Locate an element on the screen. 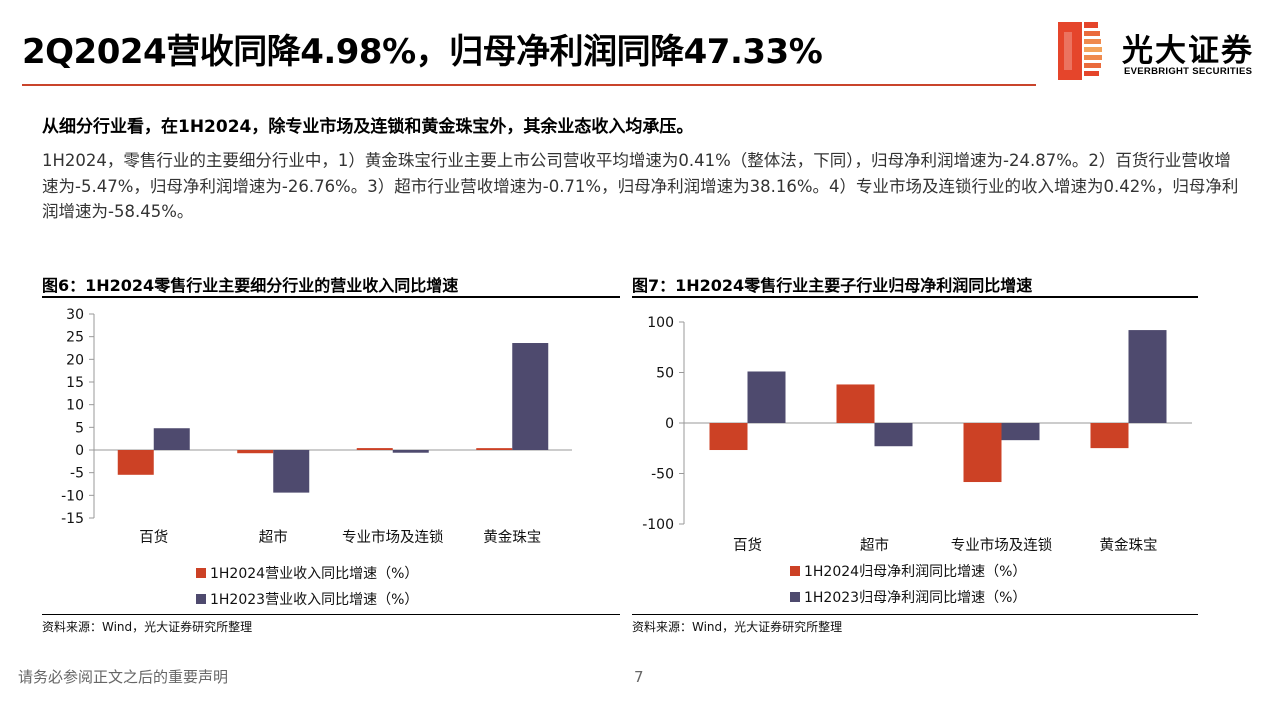 Image resolution: width=1280 pixels, height=720 pixels. y-tick-label: -10 is located at coordinates (72, 496).